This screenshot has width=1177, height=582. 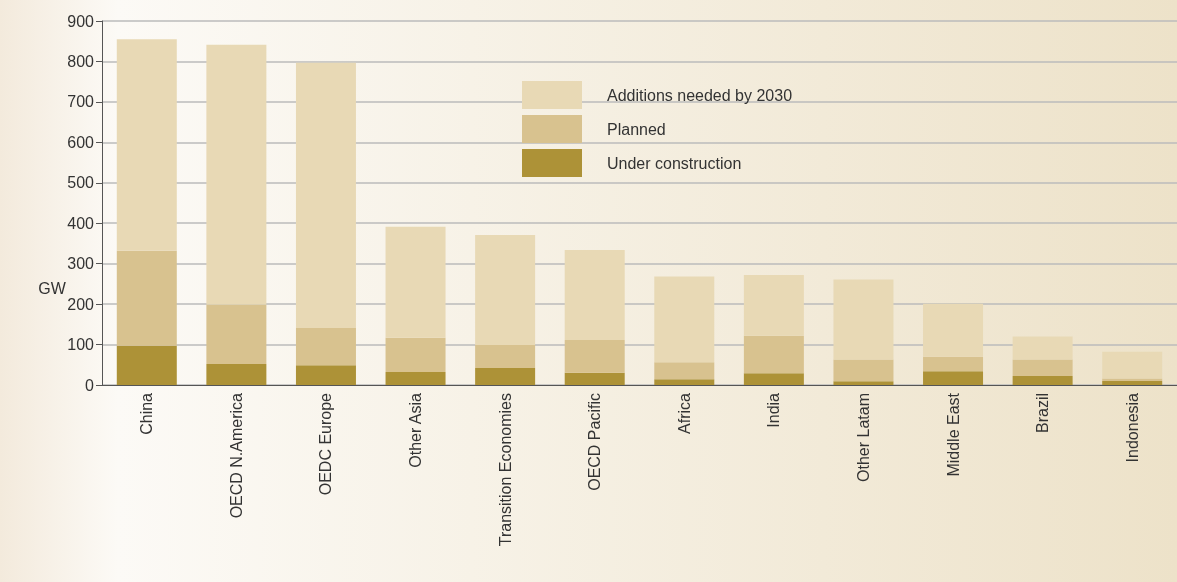 What do you see at coordinates (236, 455) in the screenshot?
I see `x-tick-label: OECD N.America` at bounding box center [236, 455].